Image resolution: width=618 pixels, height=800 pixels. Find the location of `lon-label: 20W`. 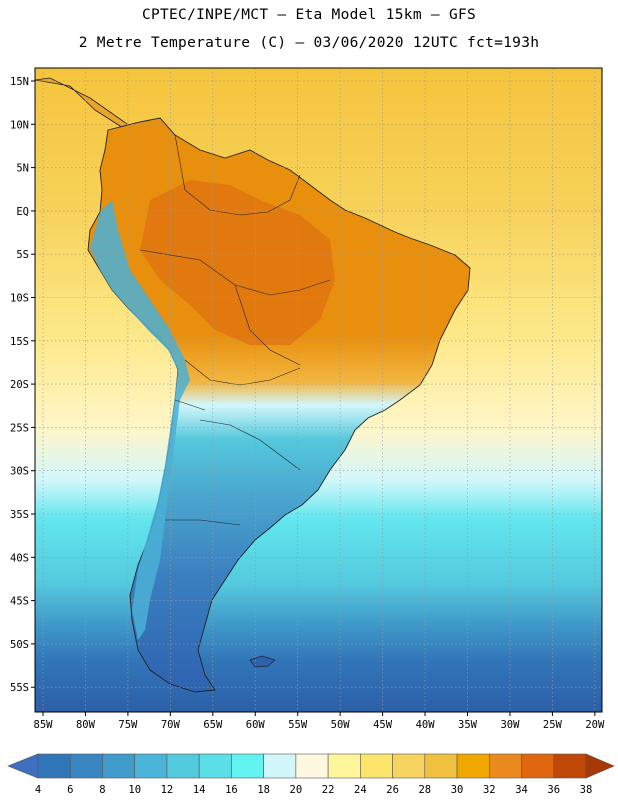

lon-label: 20W is located at coordinates (595, 725).